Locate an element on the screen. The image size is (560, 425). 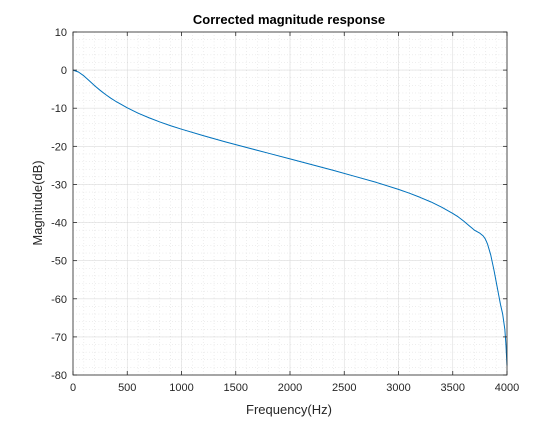
x-tick-label: 1000 is located at coordinates (181, 388).